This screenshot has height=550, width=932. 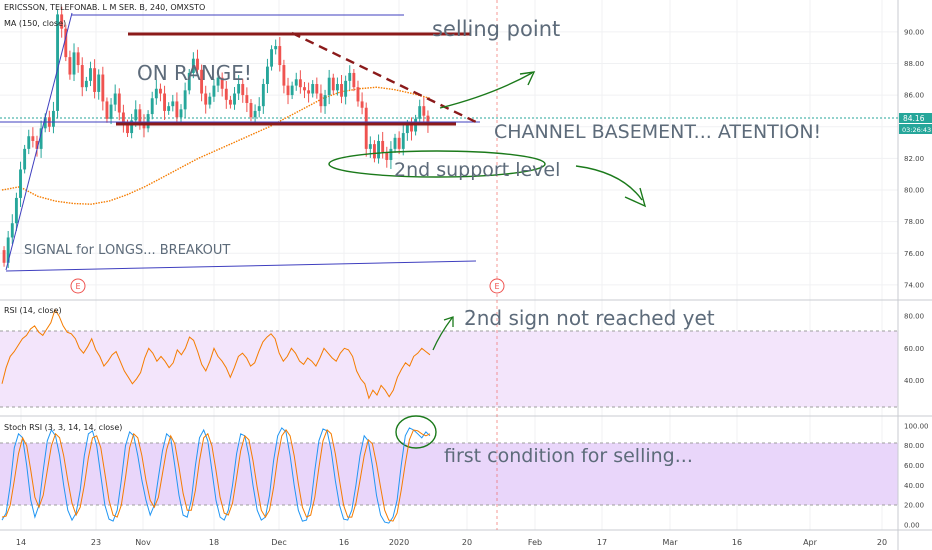 I want to click on time-tick-label: 18, so click(x=214, y=542).